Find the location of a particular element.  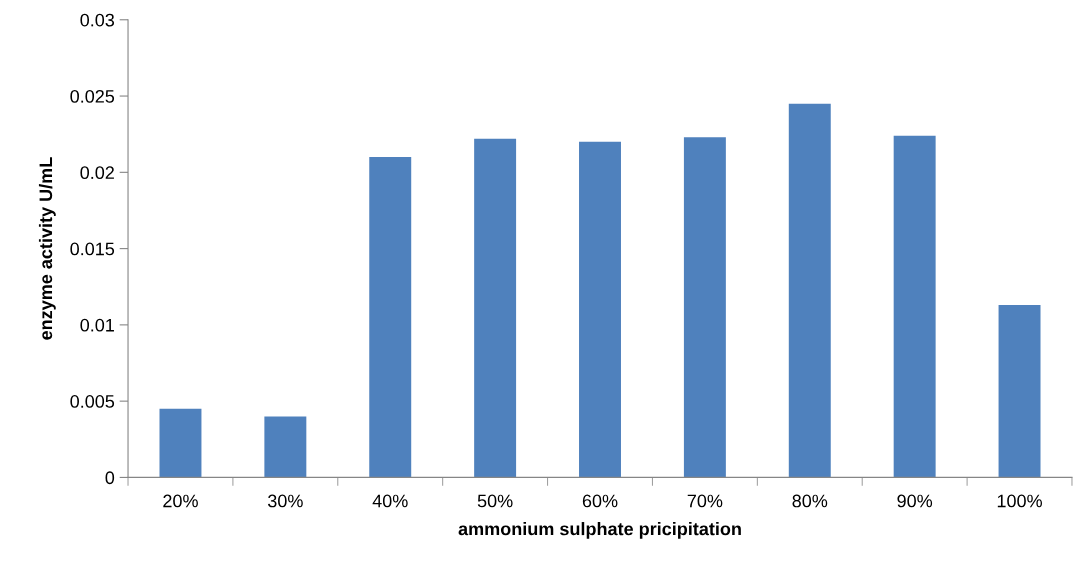

y-axis-title: enzyme activity U/mL is located at coordinates (47, 248).